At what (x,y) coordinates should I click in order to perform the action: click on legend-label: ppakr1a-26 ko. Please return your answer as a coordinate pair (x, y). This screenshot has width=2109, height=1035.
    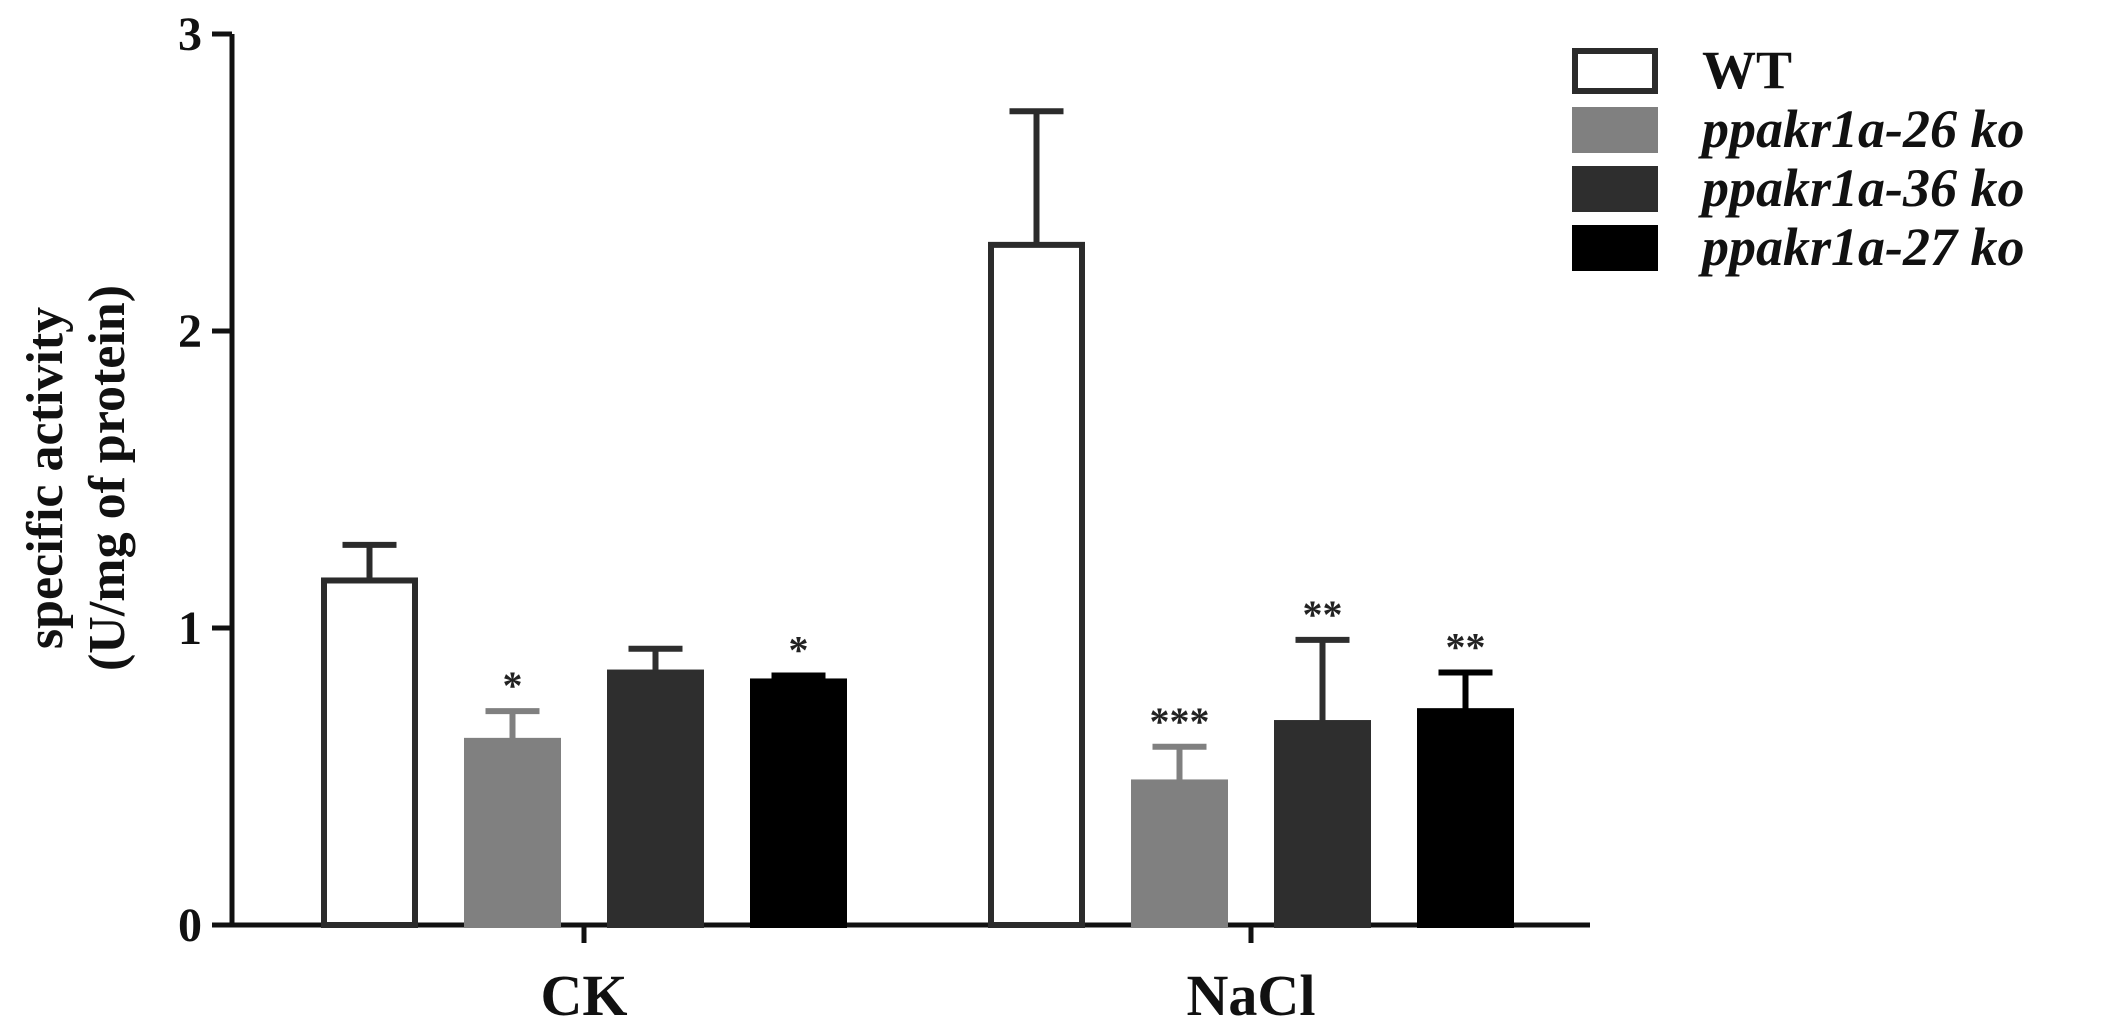
    Looking at the image, I should click on (1861, 129).